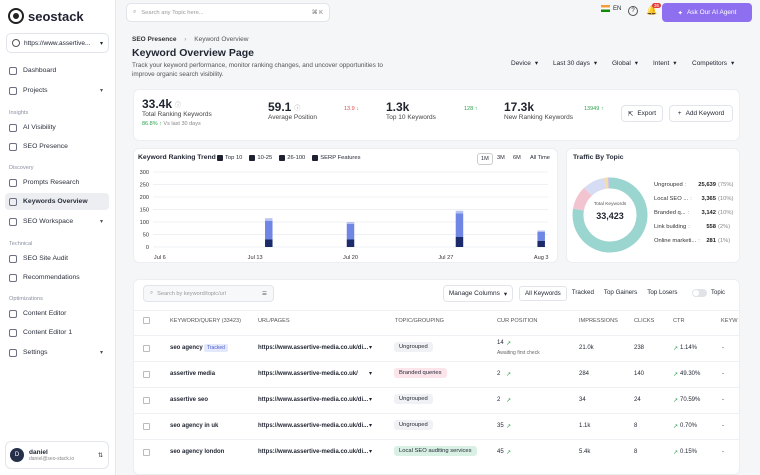 Image resolution: width=760 pixels, height=475 pixels. What do you see at coordinates (543, 293) in the screenshot?
I see `tab-all-keywords: All Keywords` at bounding box center [543, 293].